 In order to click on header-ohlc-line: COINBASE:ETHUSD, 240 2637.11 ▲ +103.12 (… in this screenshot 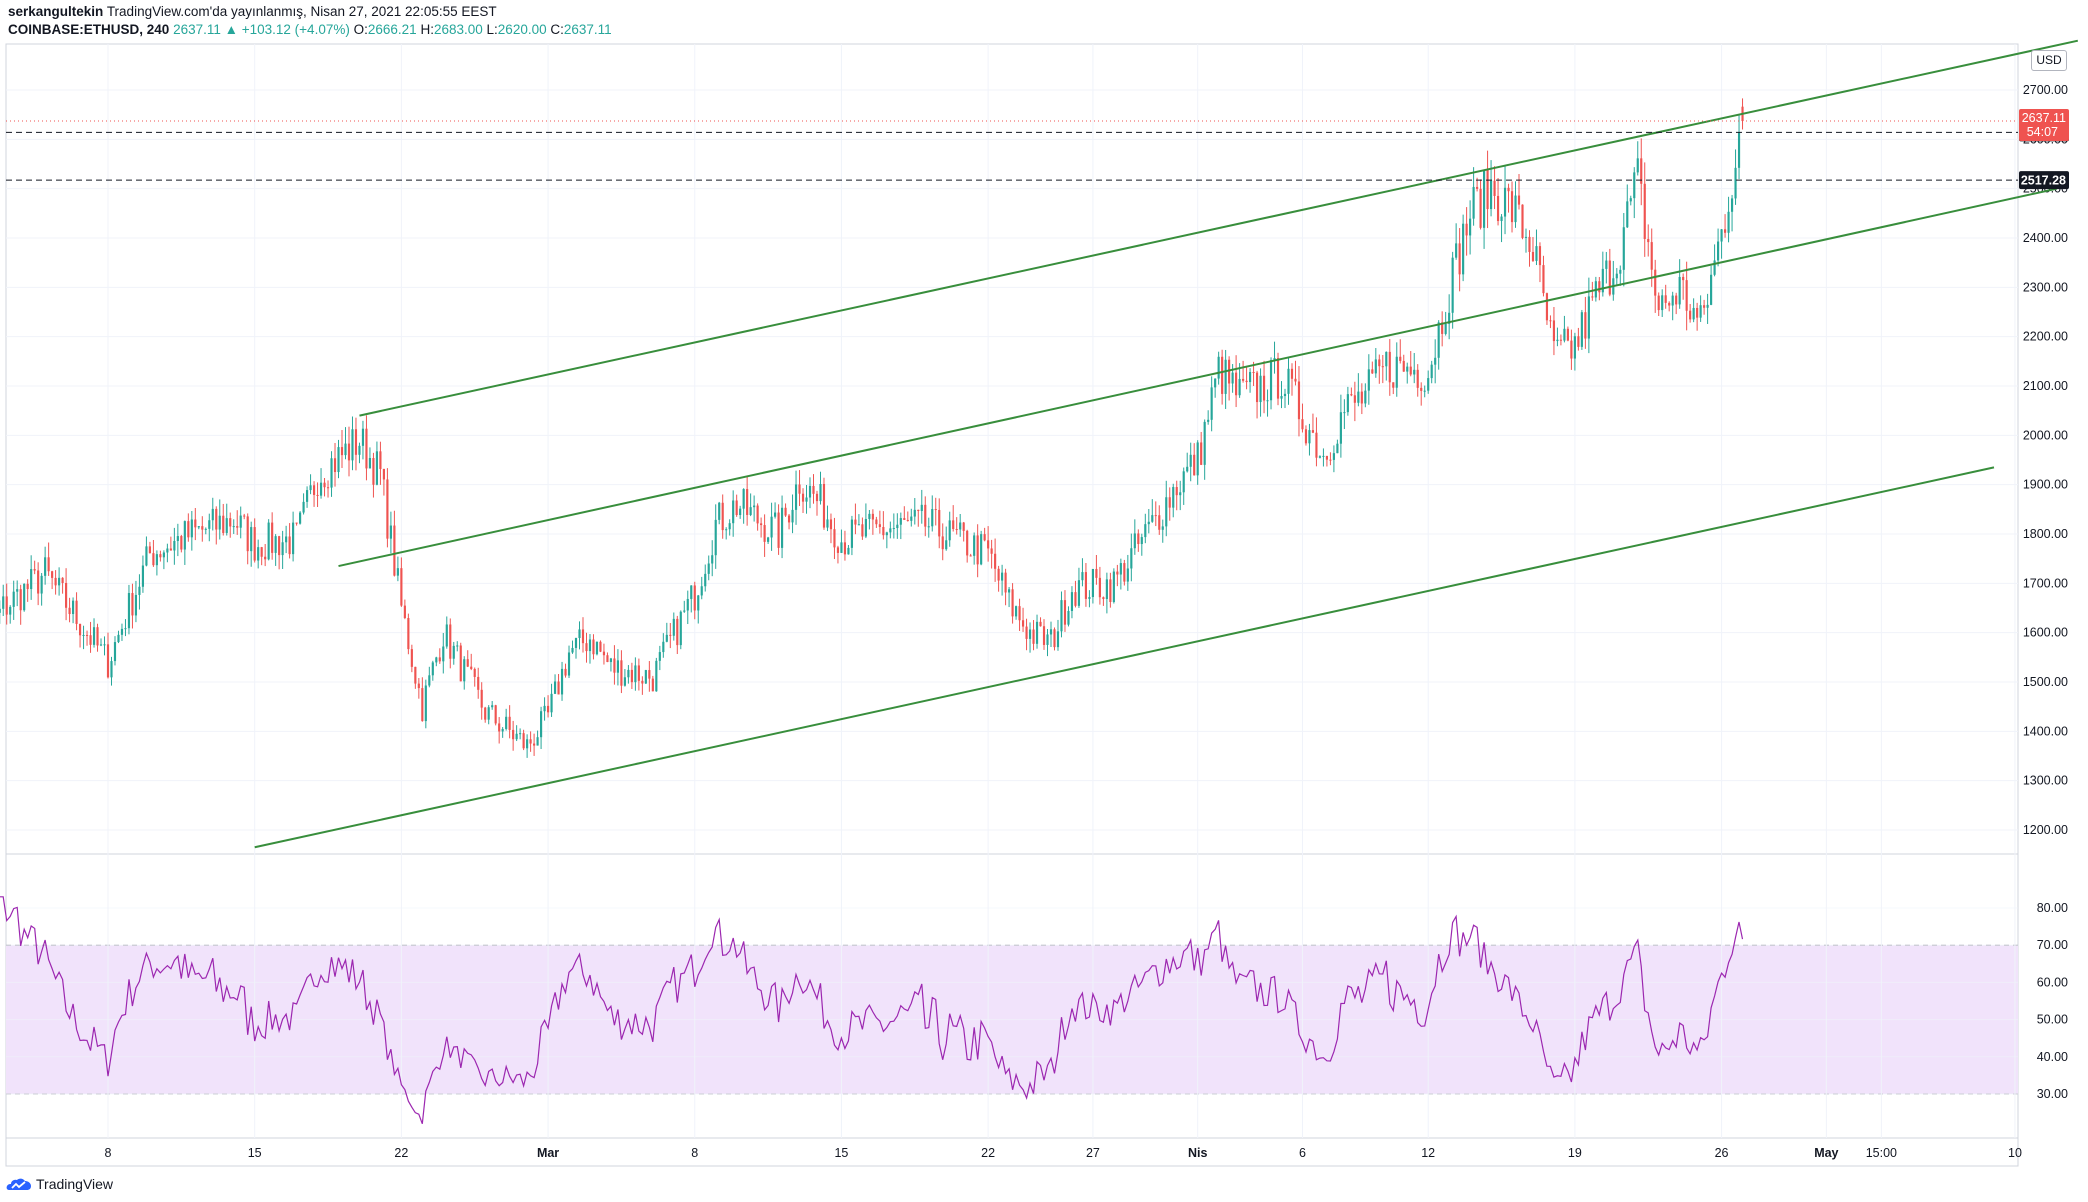, I will do `click(310, 29)`.